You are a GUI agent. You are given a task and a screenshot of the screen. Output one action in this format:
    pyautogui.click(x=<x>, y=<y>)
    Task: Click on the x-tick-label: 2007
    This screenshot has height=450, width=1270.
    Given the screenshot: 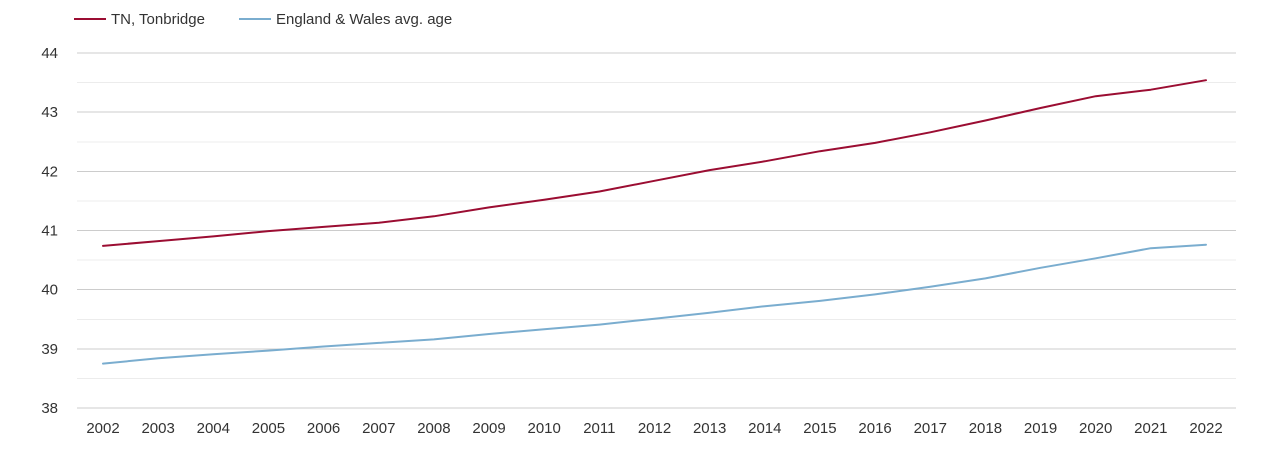 What is the action you would take?
    pyautogui.click(x=378, y=428)
    